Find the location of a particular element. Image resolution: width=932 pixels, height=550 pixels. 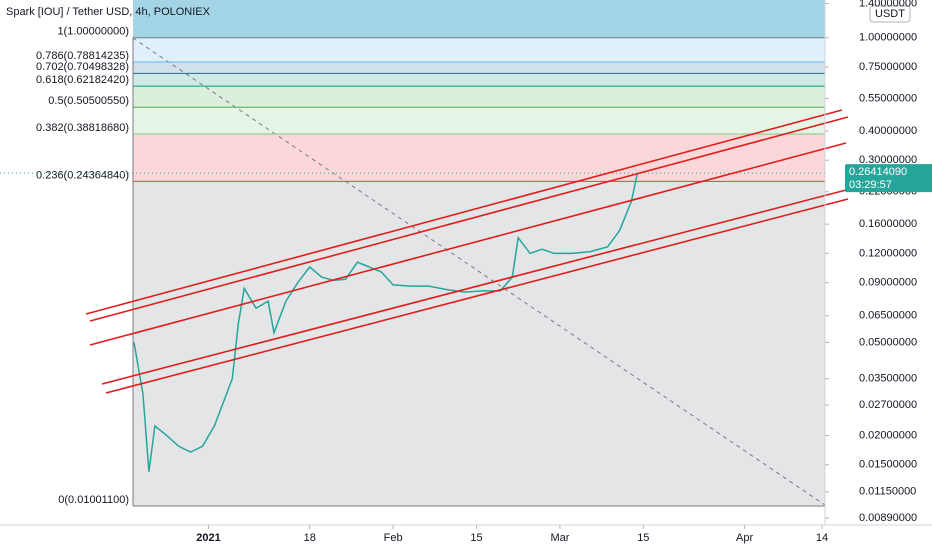

currency-box is located at coordinates (890, 14).